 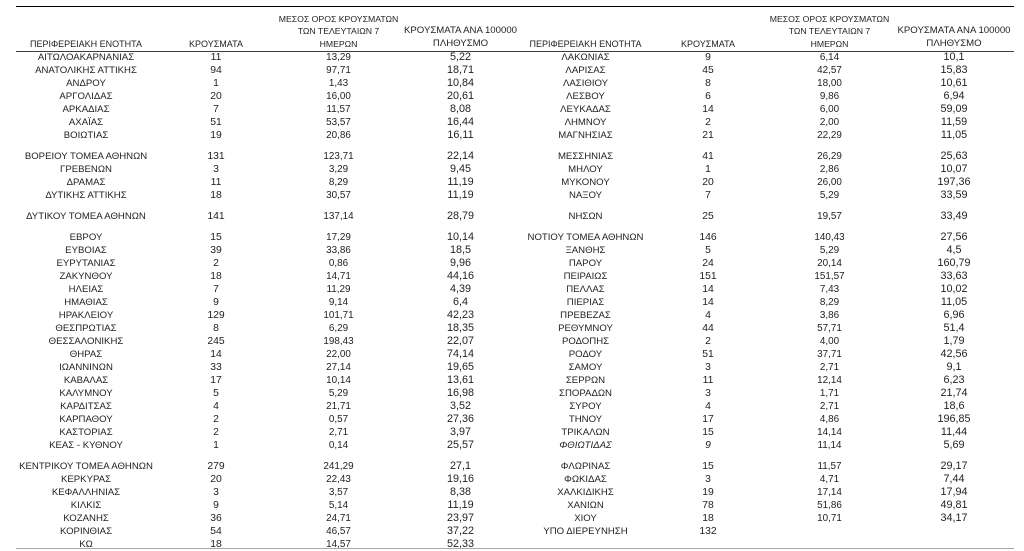 I want to click on table-row: ΙΩΑΝΝΙΝΩΝ 33 27,14 19,65 ΣΑΜΟΥ 3 2,71 9,1, so click(x=515, y=367).